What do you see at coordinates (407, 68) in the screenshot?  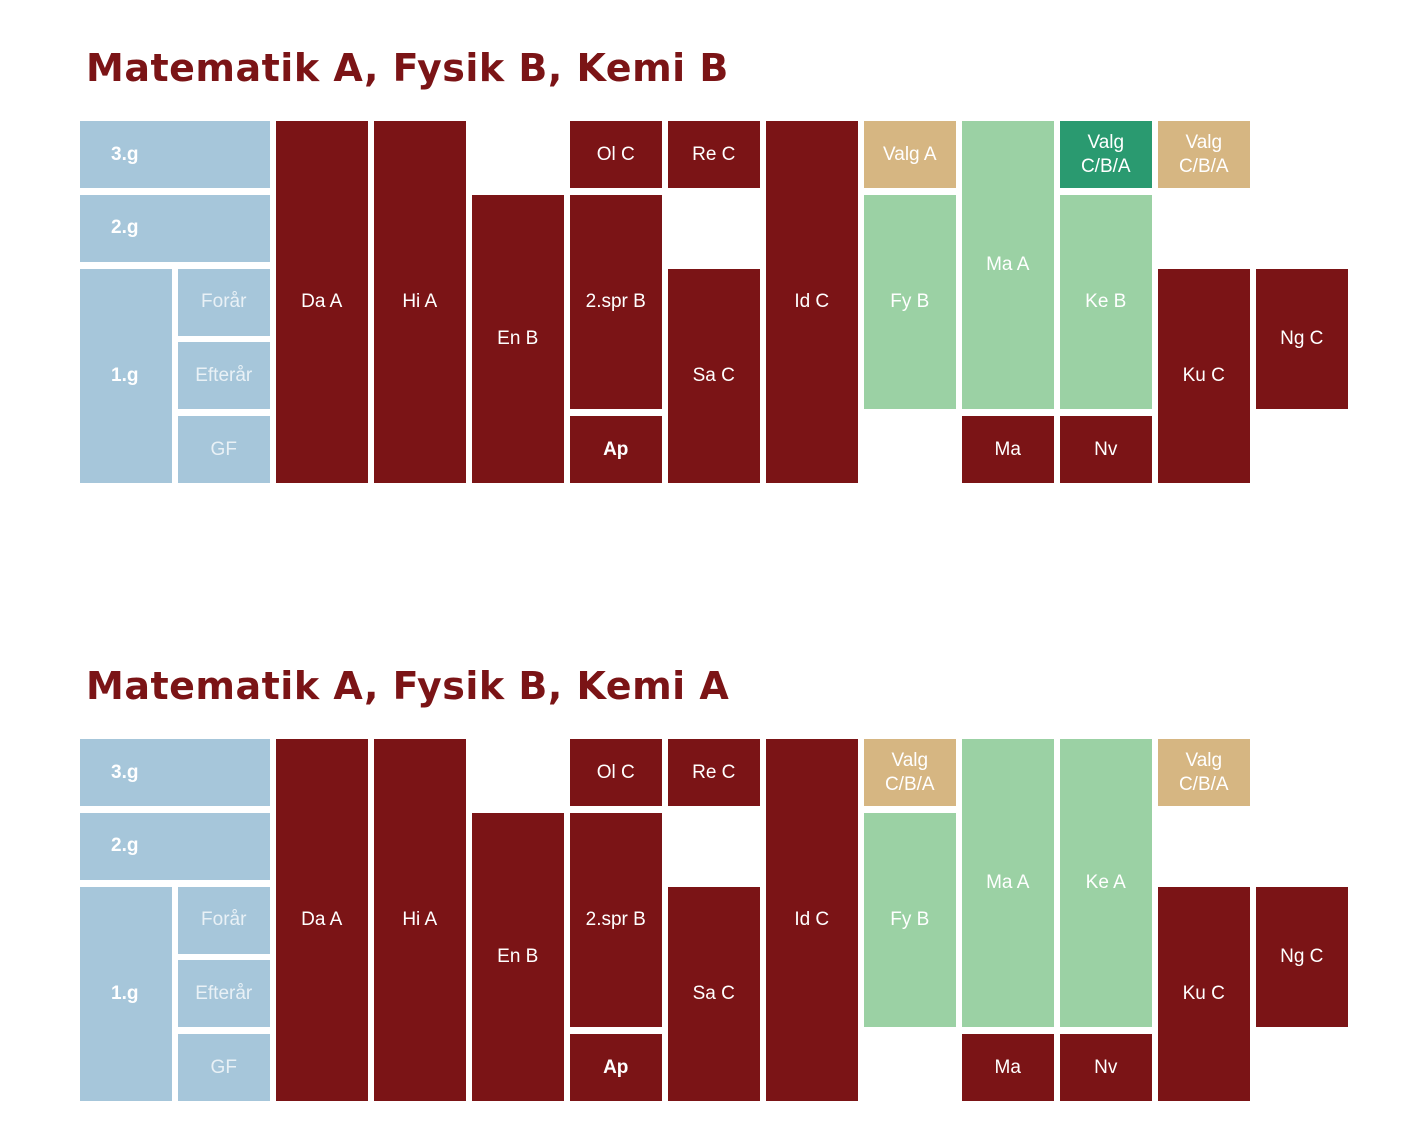 I see `section-title: Matematik A, Fysik B, Kemi B` at bounding box center [407, 68].